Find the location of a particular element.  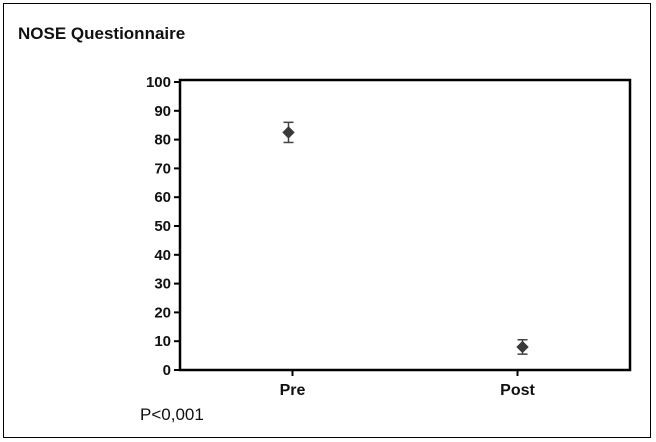

x-category-label: Pre is located at coordinates (293, 390).